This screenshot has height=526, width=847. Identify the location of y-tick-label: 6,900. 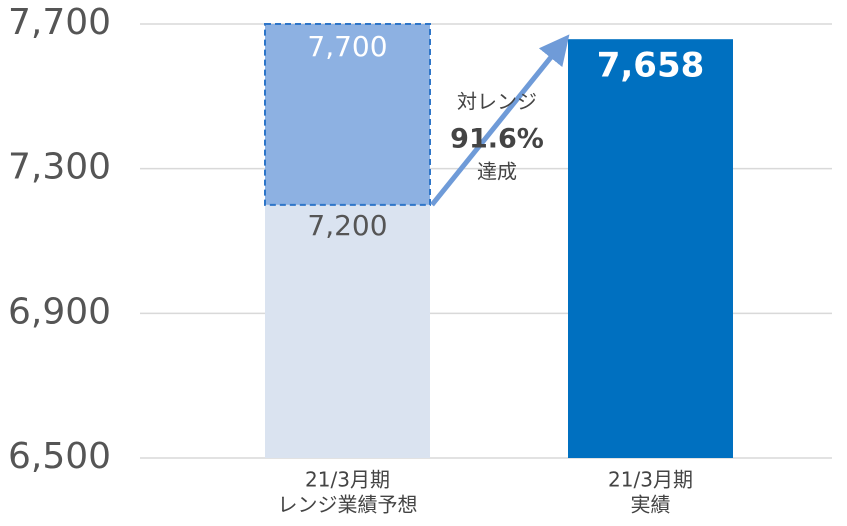
(59, 311).